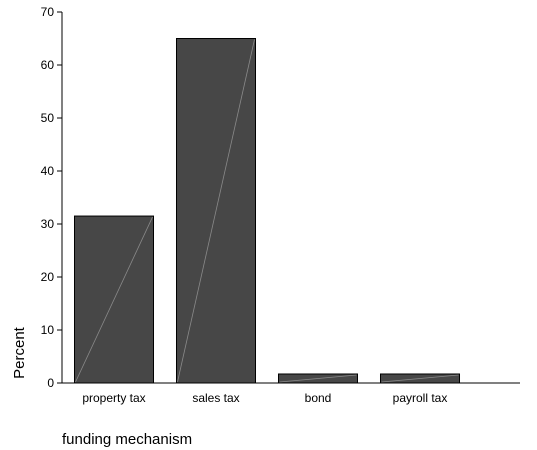 The width and height of the screenshot is (537, 450). Describe the element at coordinates (51, 197) in the screenshot. I see `y-ticks-group: 0 10 20 30 40 50 60 70` at that location.